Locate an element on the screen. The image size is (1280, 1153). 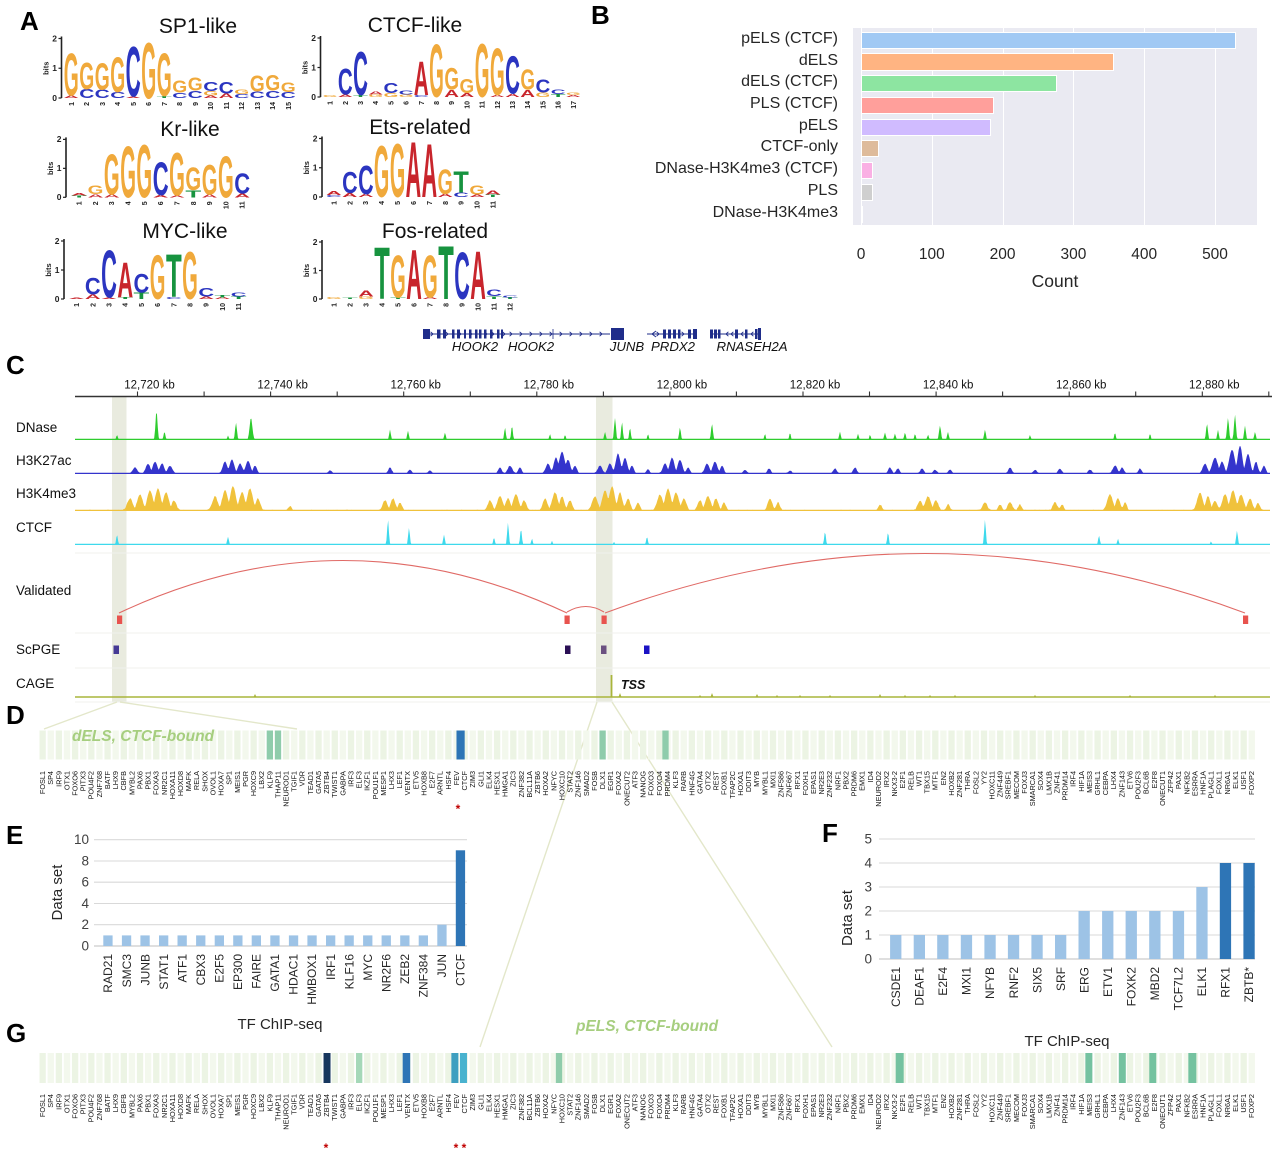
svg-text: FOXJ3 is located at coordinates (1024, 1105).